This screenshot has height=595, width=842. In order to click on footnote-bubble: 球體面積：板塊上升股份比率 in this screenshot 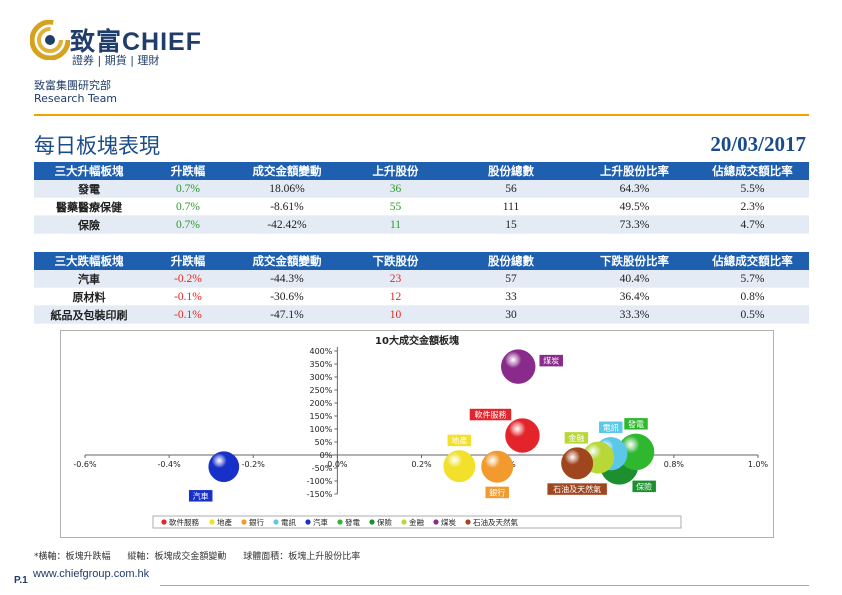, I will do `click(302, 557)`.